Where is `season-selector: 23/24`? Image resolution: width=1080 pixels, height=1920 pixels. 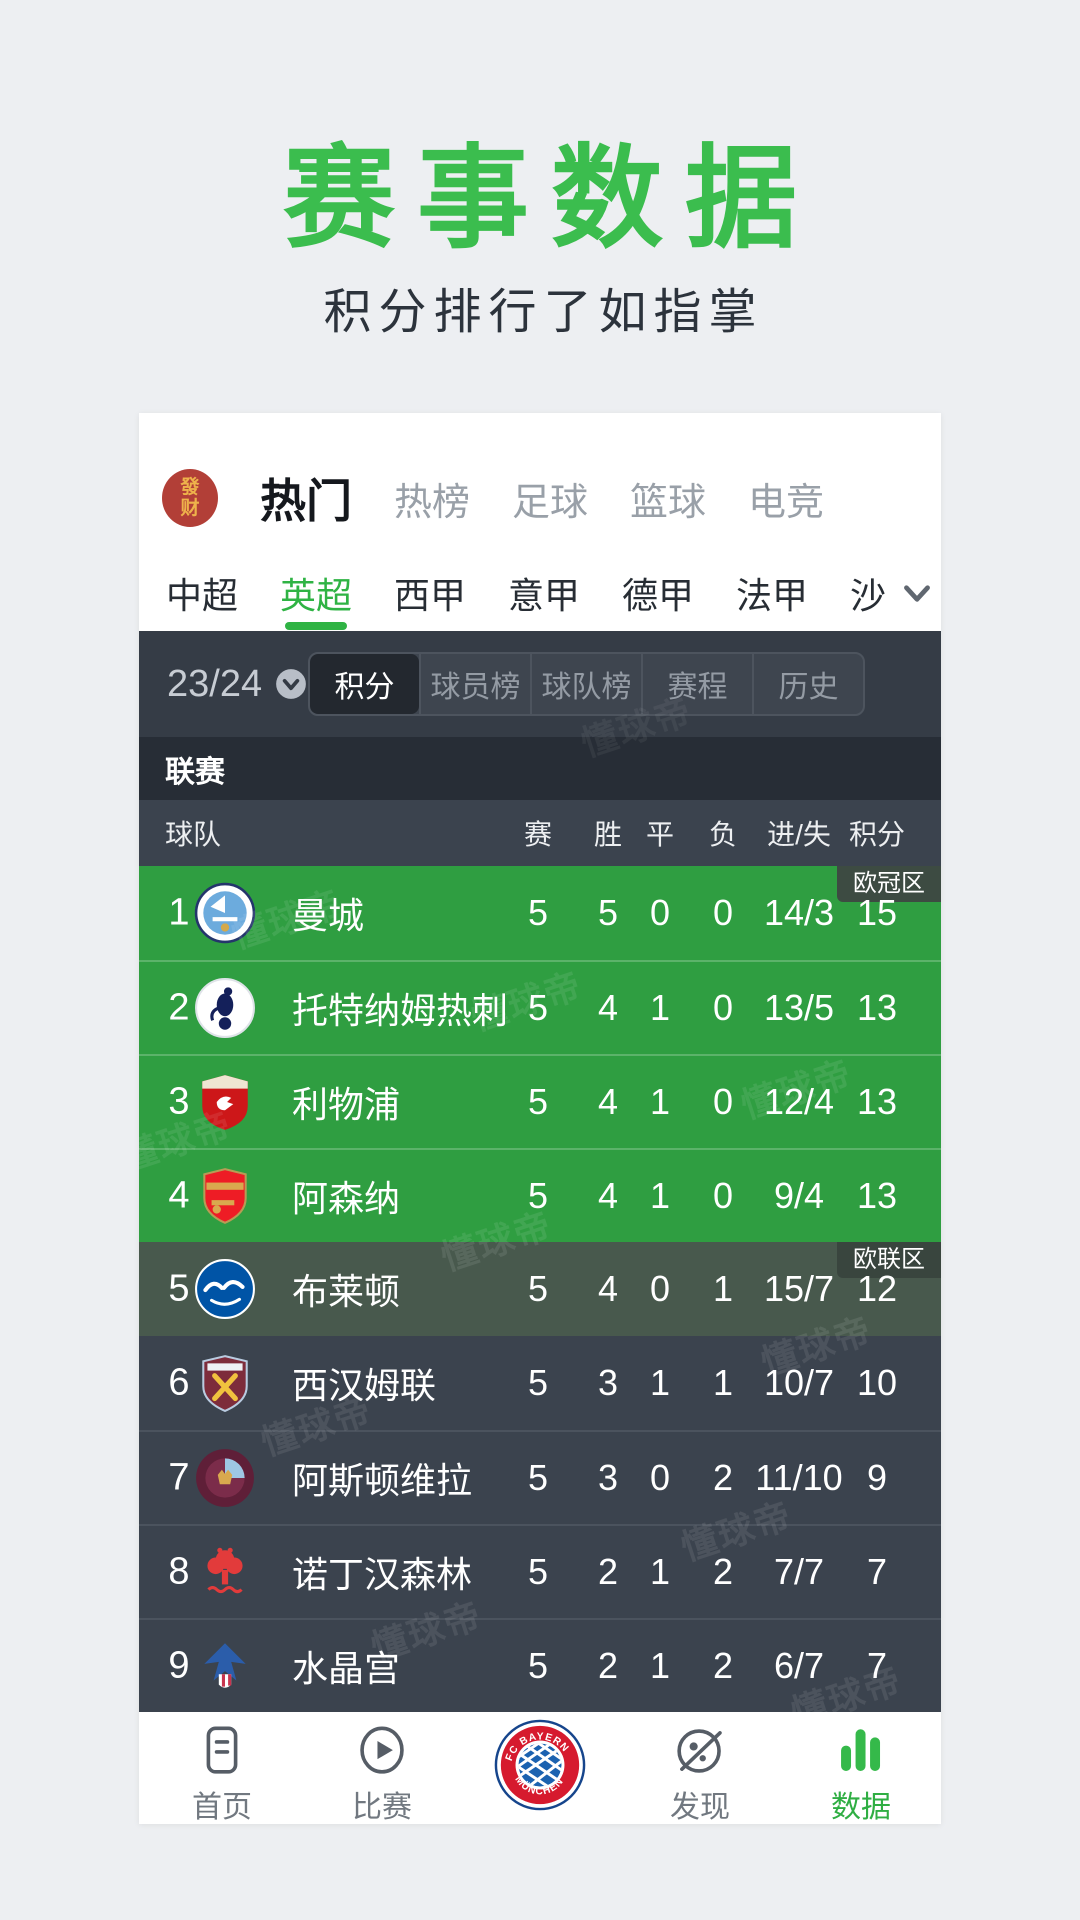
season-selector: 23/24 is located at coordinates (237, 684).